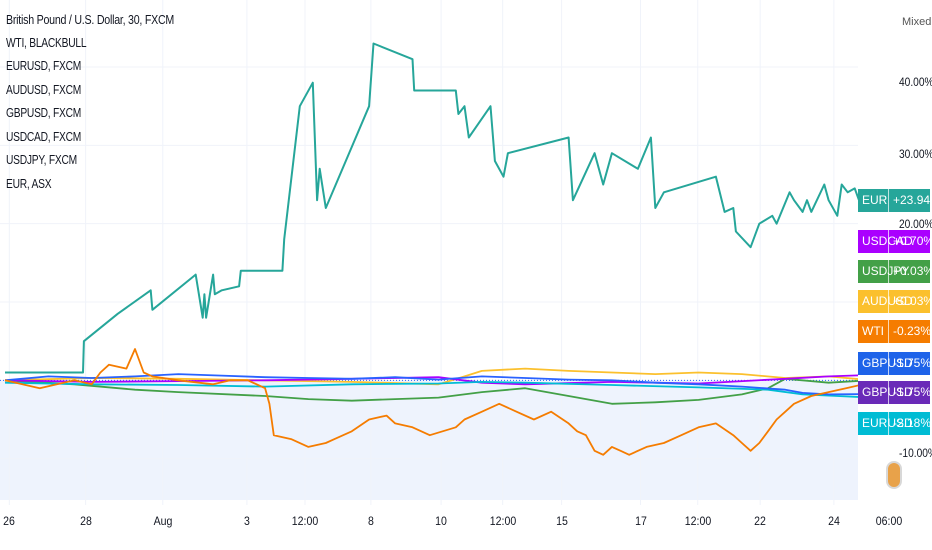  What do you see at coordinates (370, 521) in the screenshot?
I see `x-tick-label: 8` at bounding box center [370, 521].